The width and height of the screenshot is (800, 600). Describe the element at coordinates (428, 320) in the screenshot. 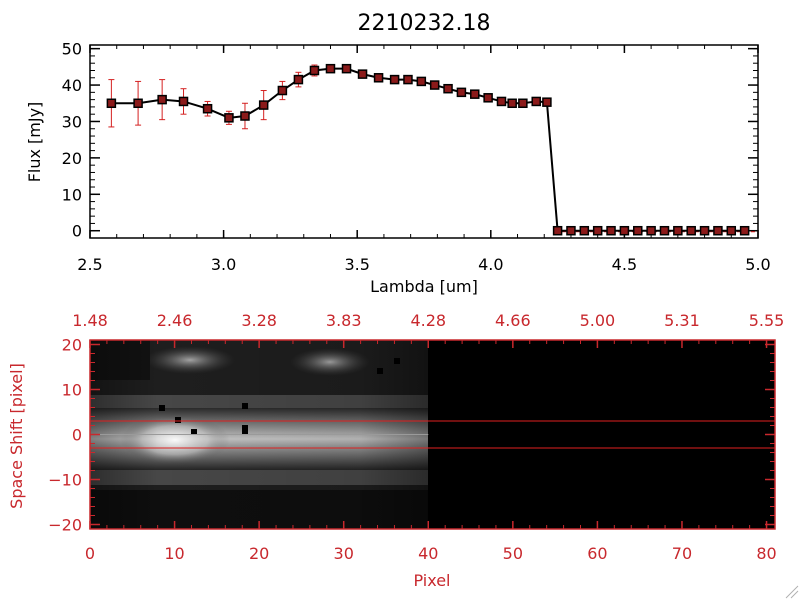

I see `image-top-tick-label: 4.28` at that location.